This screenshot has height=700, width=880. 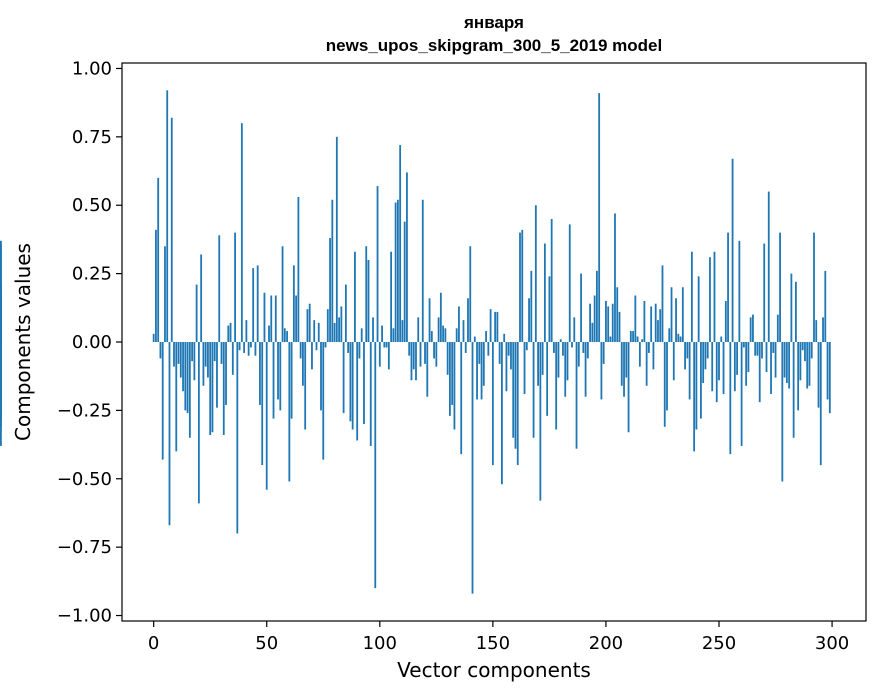 I want to click on x-tick-label: 200, so click(x=606, y=643).